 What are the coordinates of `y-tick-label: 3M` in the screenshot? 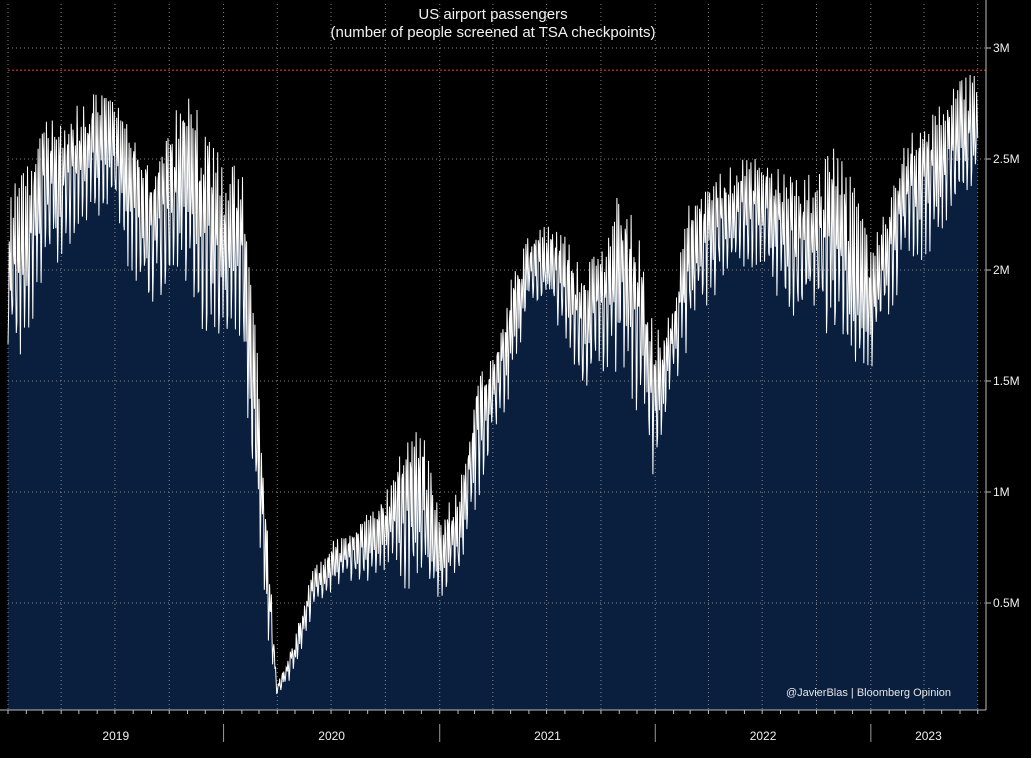 It's located at (1001, 48).